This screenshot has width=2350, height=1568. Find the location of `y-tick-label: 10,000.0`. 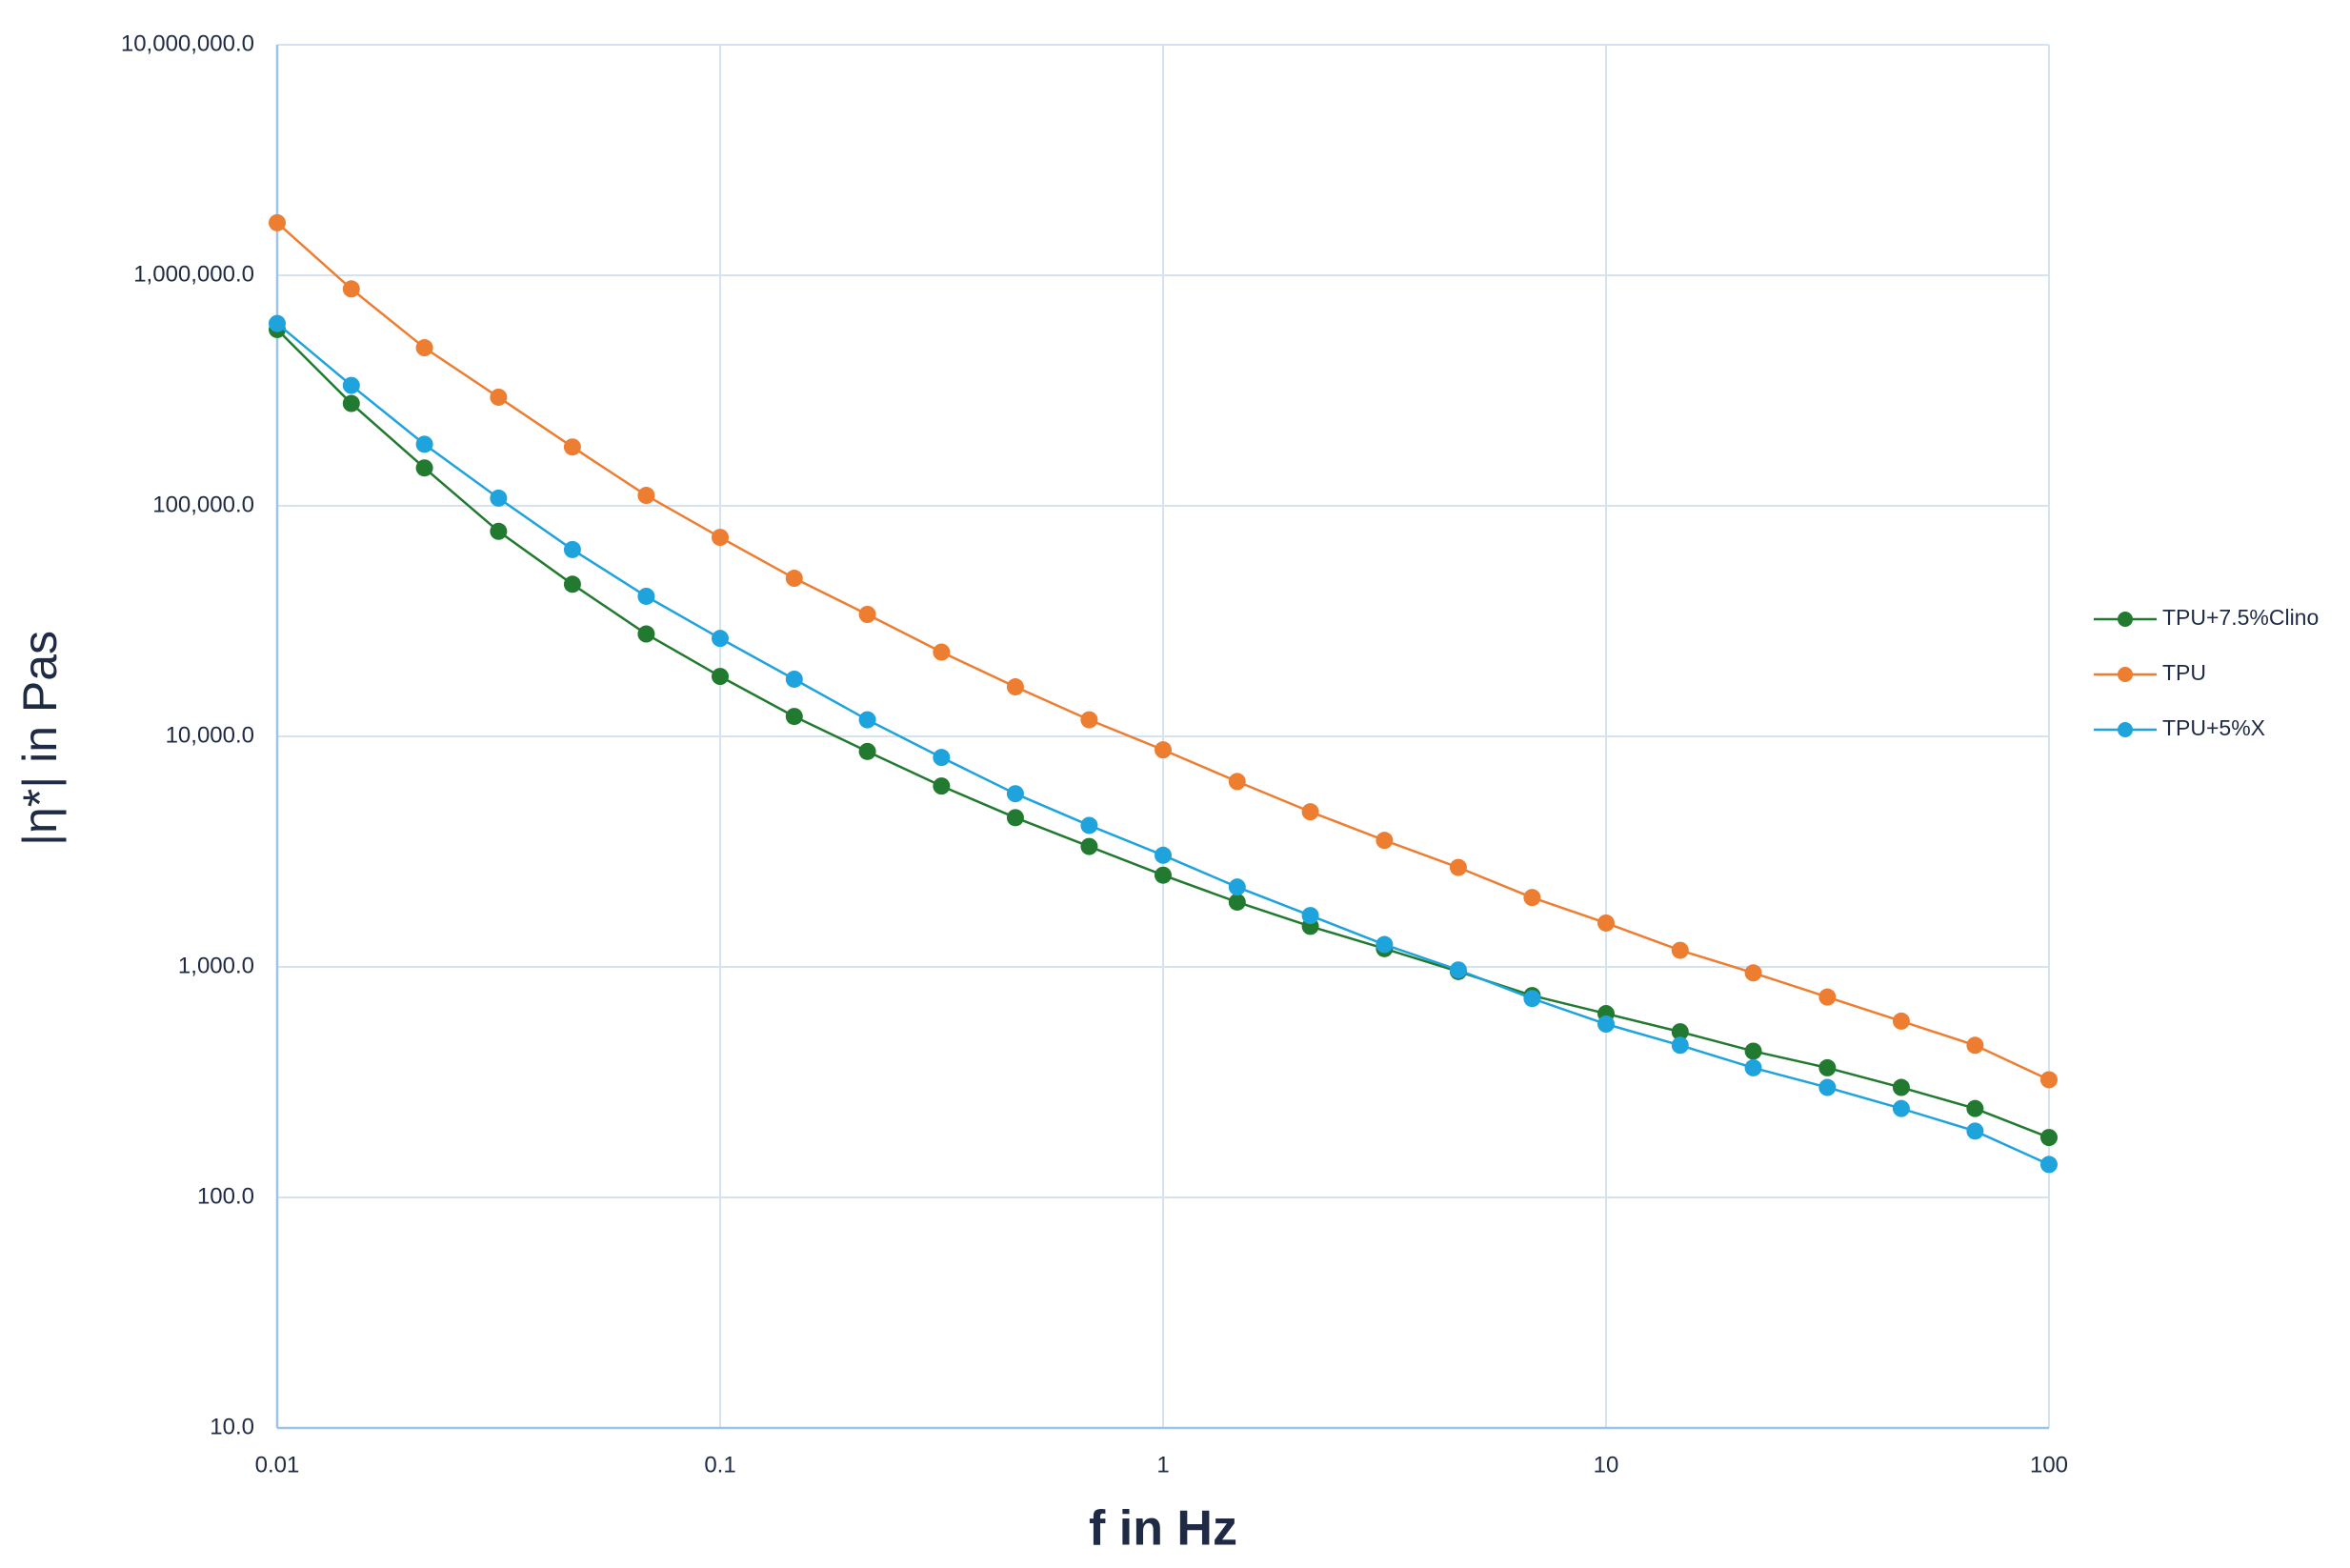

y-tick-label: 10,000.0 is located at coordinates (210, 735).